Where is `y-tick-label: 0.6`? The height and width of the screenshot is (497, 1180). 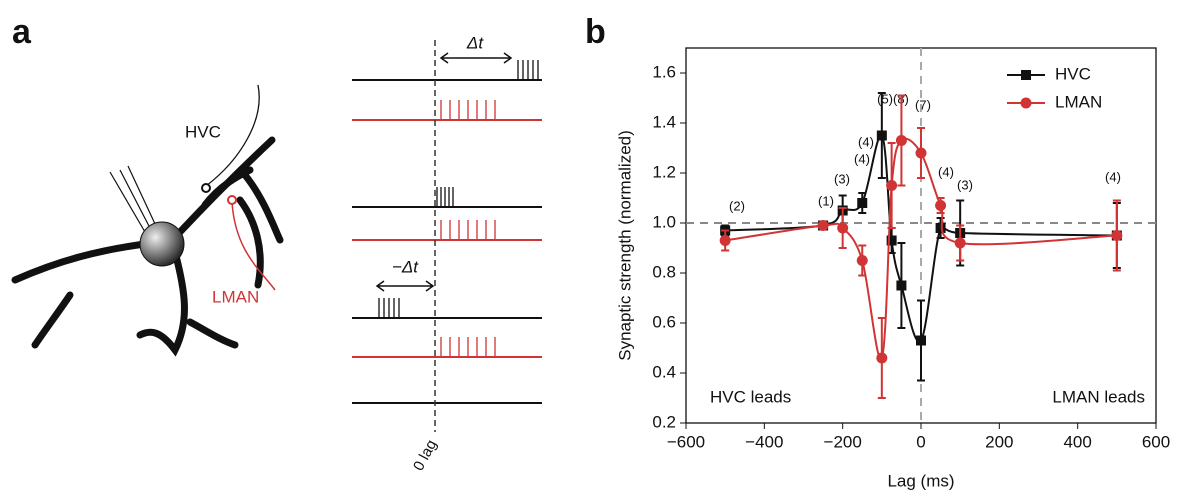
y-tick-label: 0.6 is located at coordinates (664, 321).